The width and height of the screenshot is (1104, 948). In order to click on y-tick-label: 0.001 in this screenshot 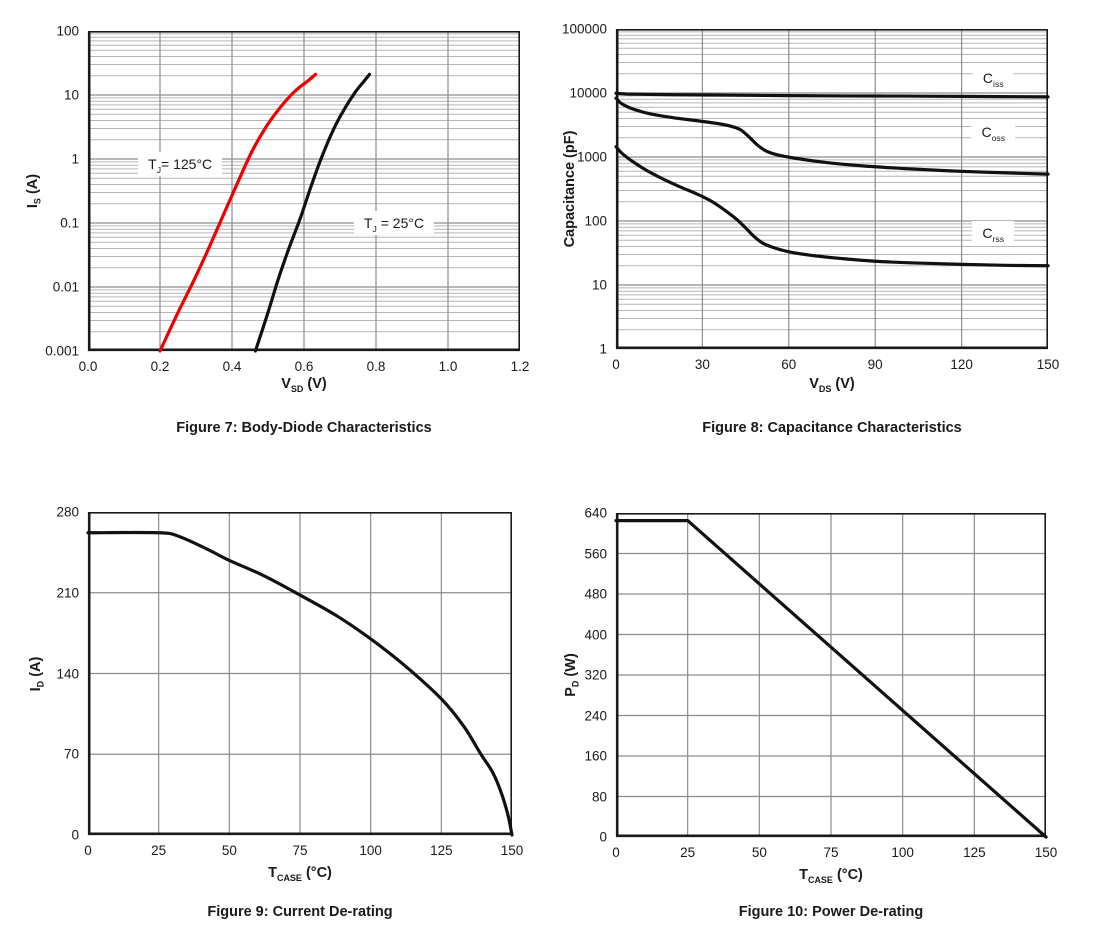, I will do `click(62, 351)`.